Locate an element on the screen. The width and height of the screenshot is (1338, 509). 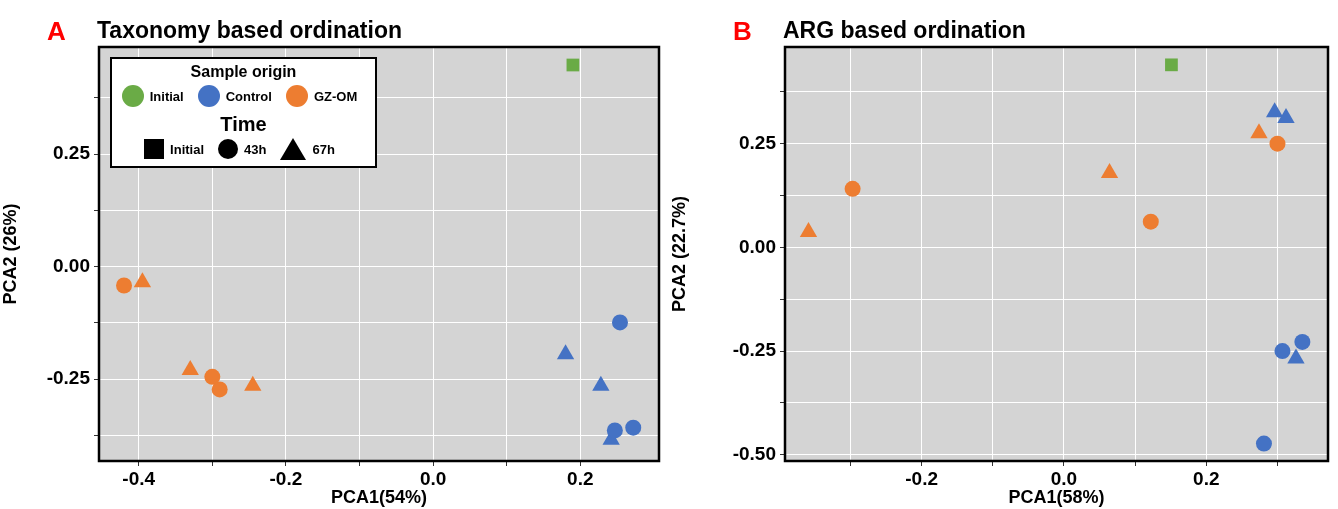
y-axis-title: PCA2 (22.7%) is located at coordinates (678, 254).